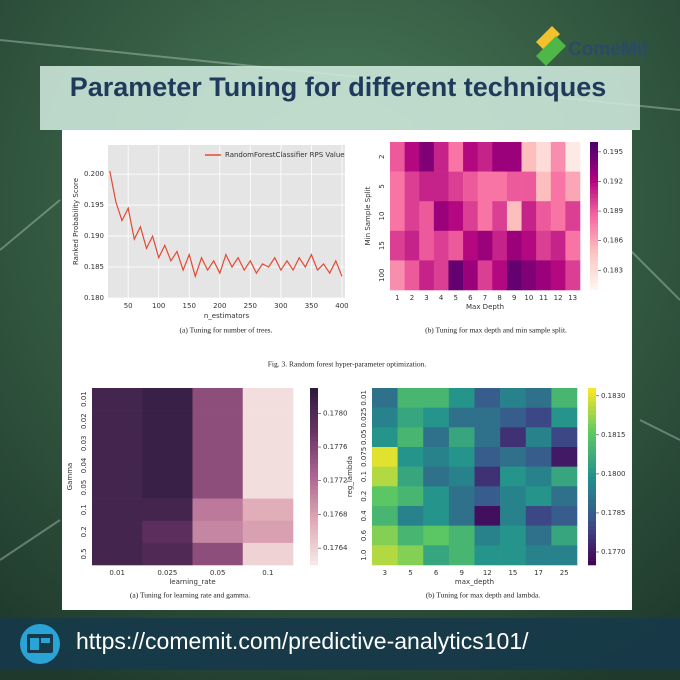 This screenshot has width=680, height=680. What do you see at coordinates (382, 157) in the screenshot?
I see `y-tick-label: 2` at bounding box center [382, 157].